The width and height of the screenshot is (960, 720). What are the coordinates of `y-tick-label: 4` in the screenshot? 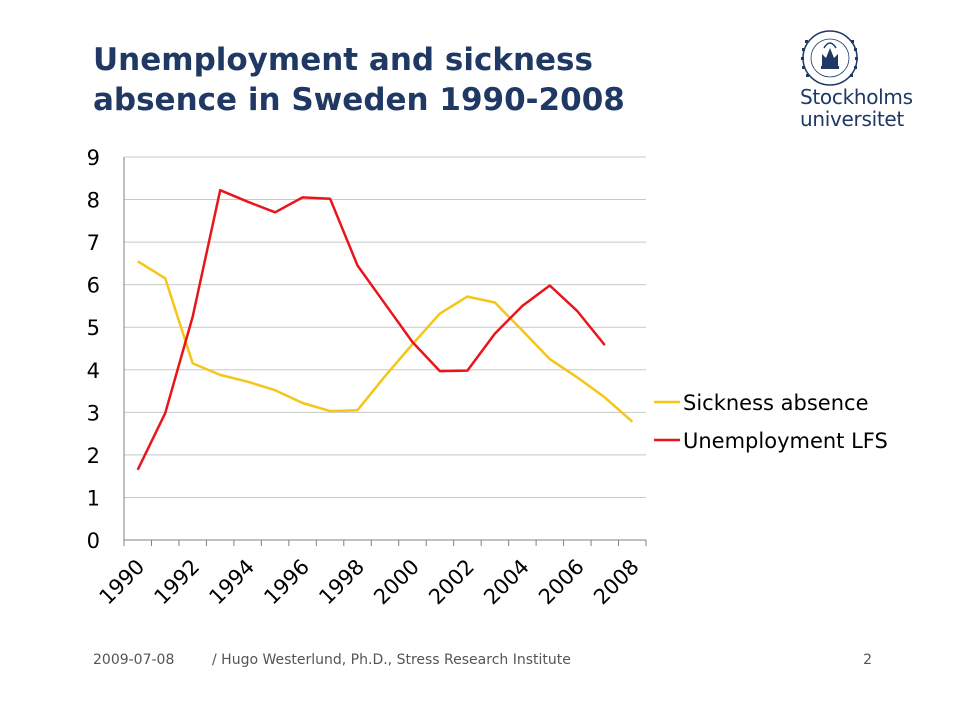 It's located at (93, 371).